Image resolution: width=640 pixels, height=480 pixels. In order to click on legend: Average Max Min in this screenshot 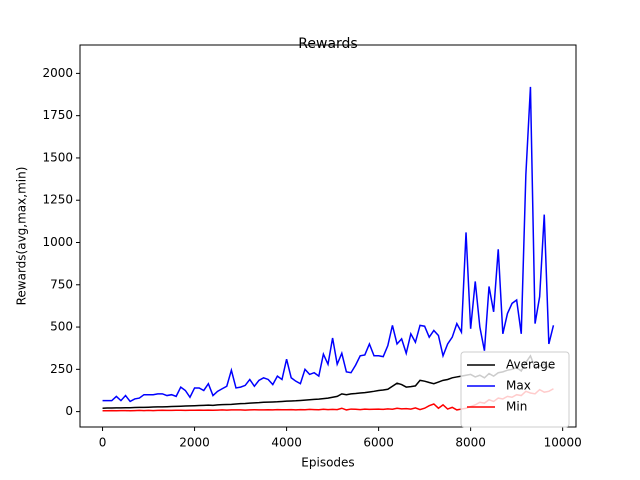, I will do `click(515, 389)`.